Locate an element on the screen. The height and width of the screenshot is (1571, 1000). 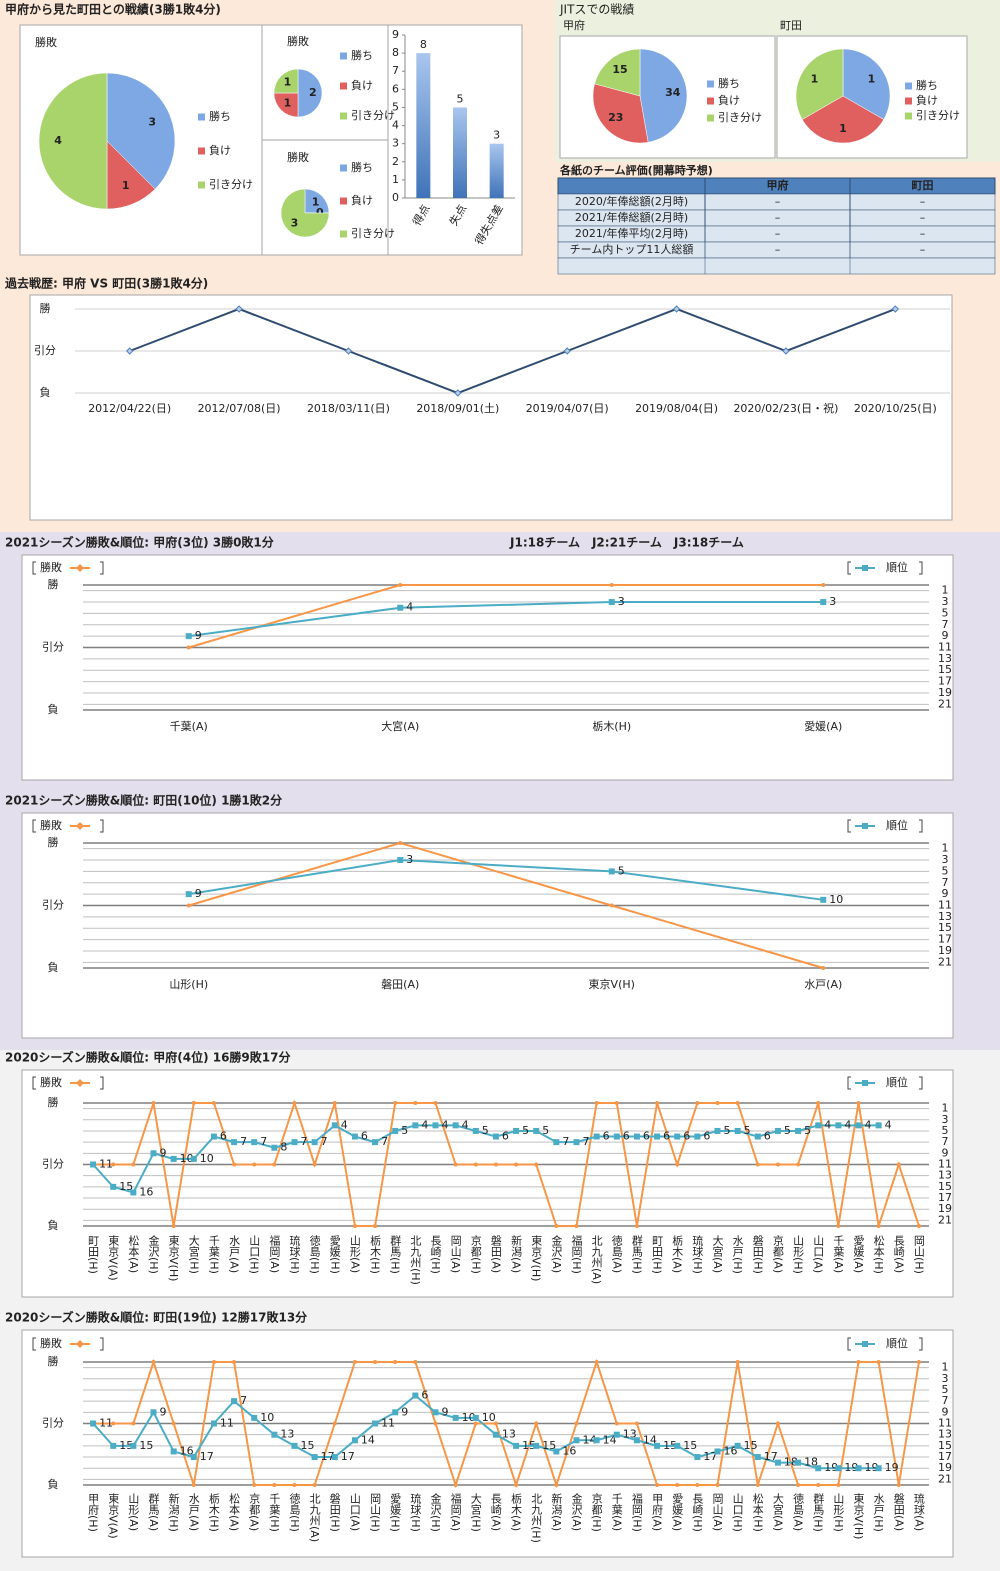
x-tick-label: 愛媛(A) is located at coordinates (823, 726).